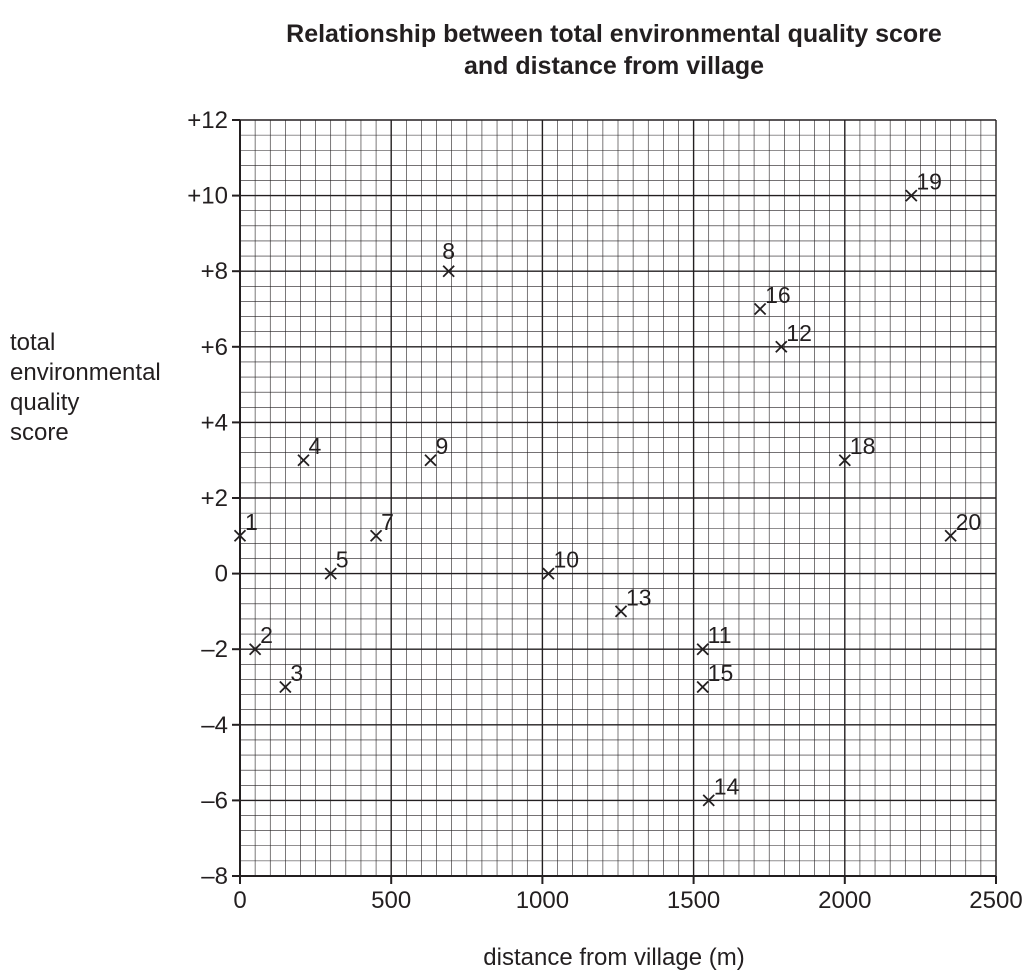 This screenshot has width=1033, height=980. I want to click on point-label: 12, so click(799, 333).